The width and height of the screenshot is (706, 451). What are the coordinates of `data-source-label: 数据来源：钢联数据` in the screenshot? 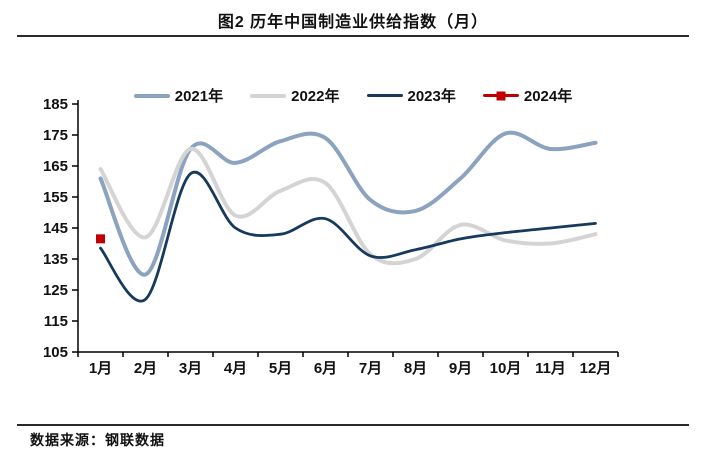 It's located at (97, 440).